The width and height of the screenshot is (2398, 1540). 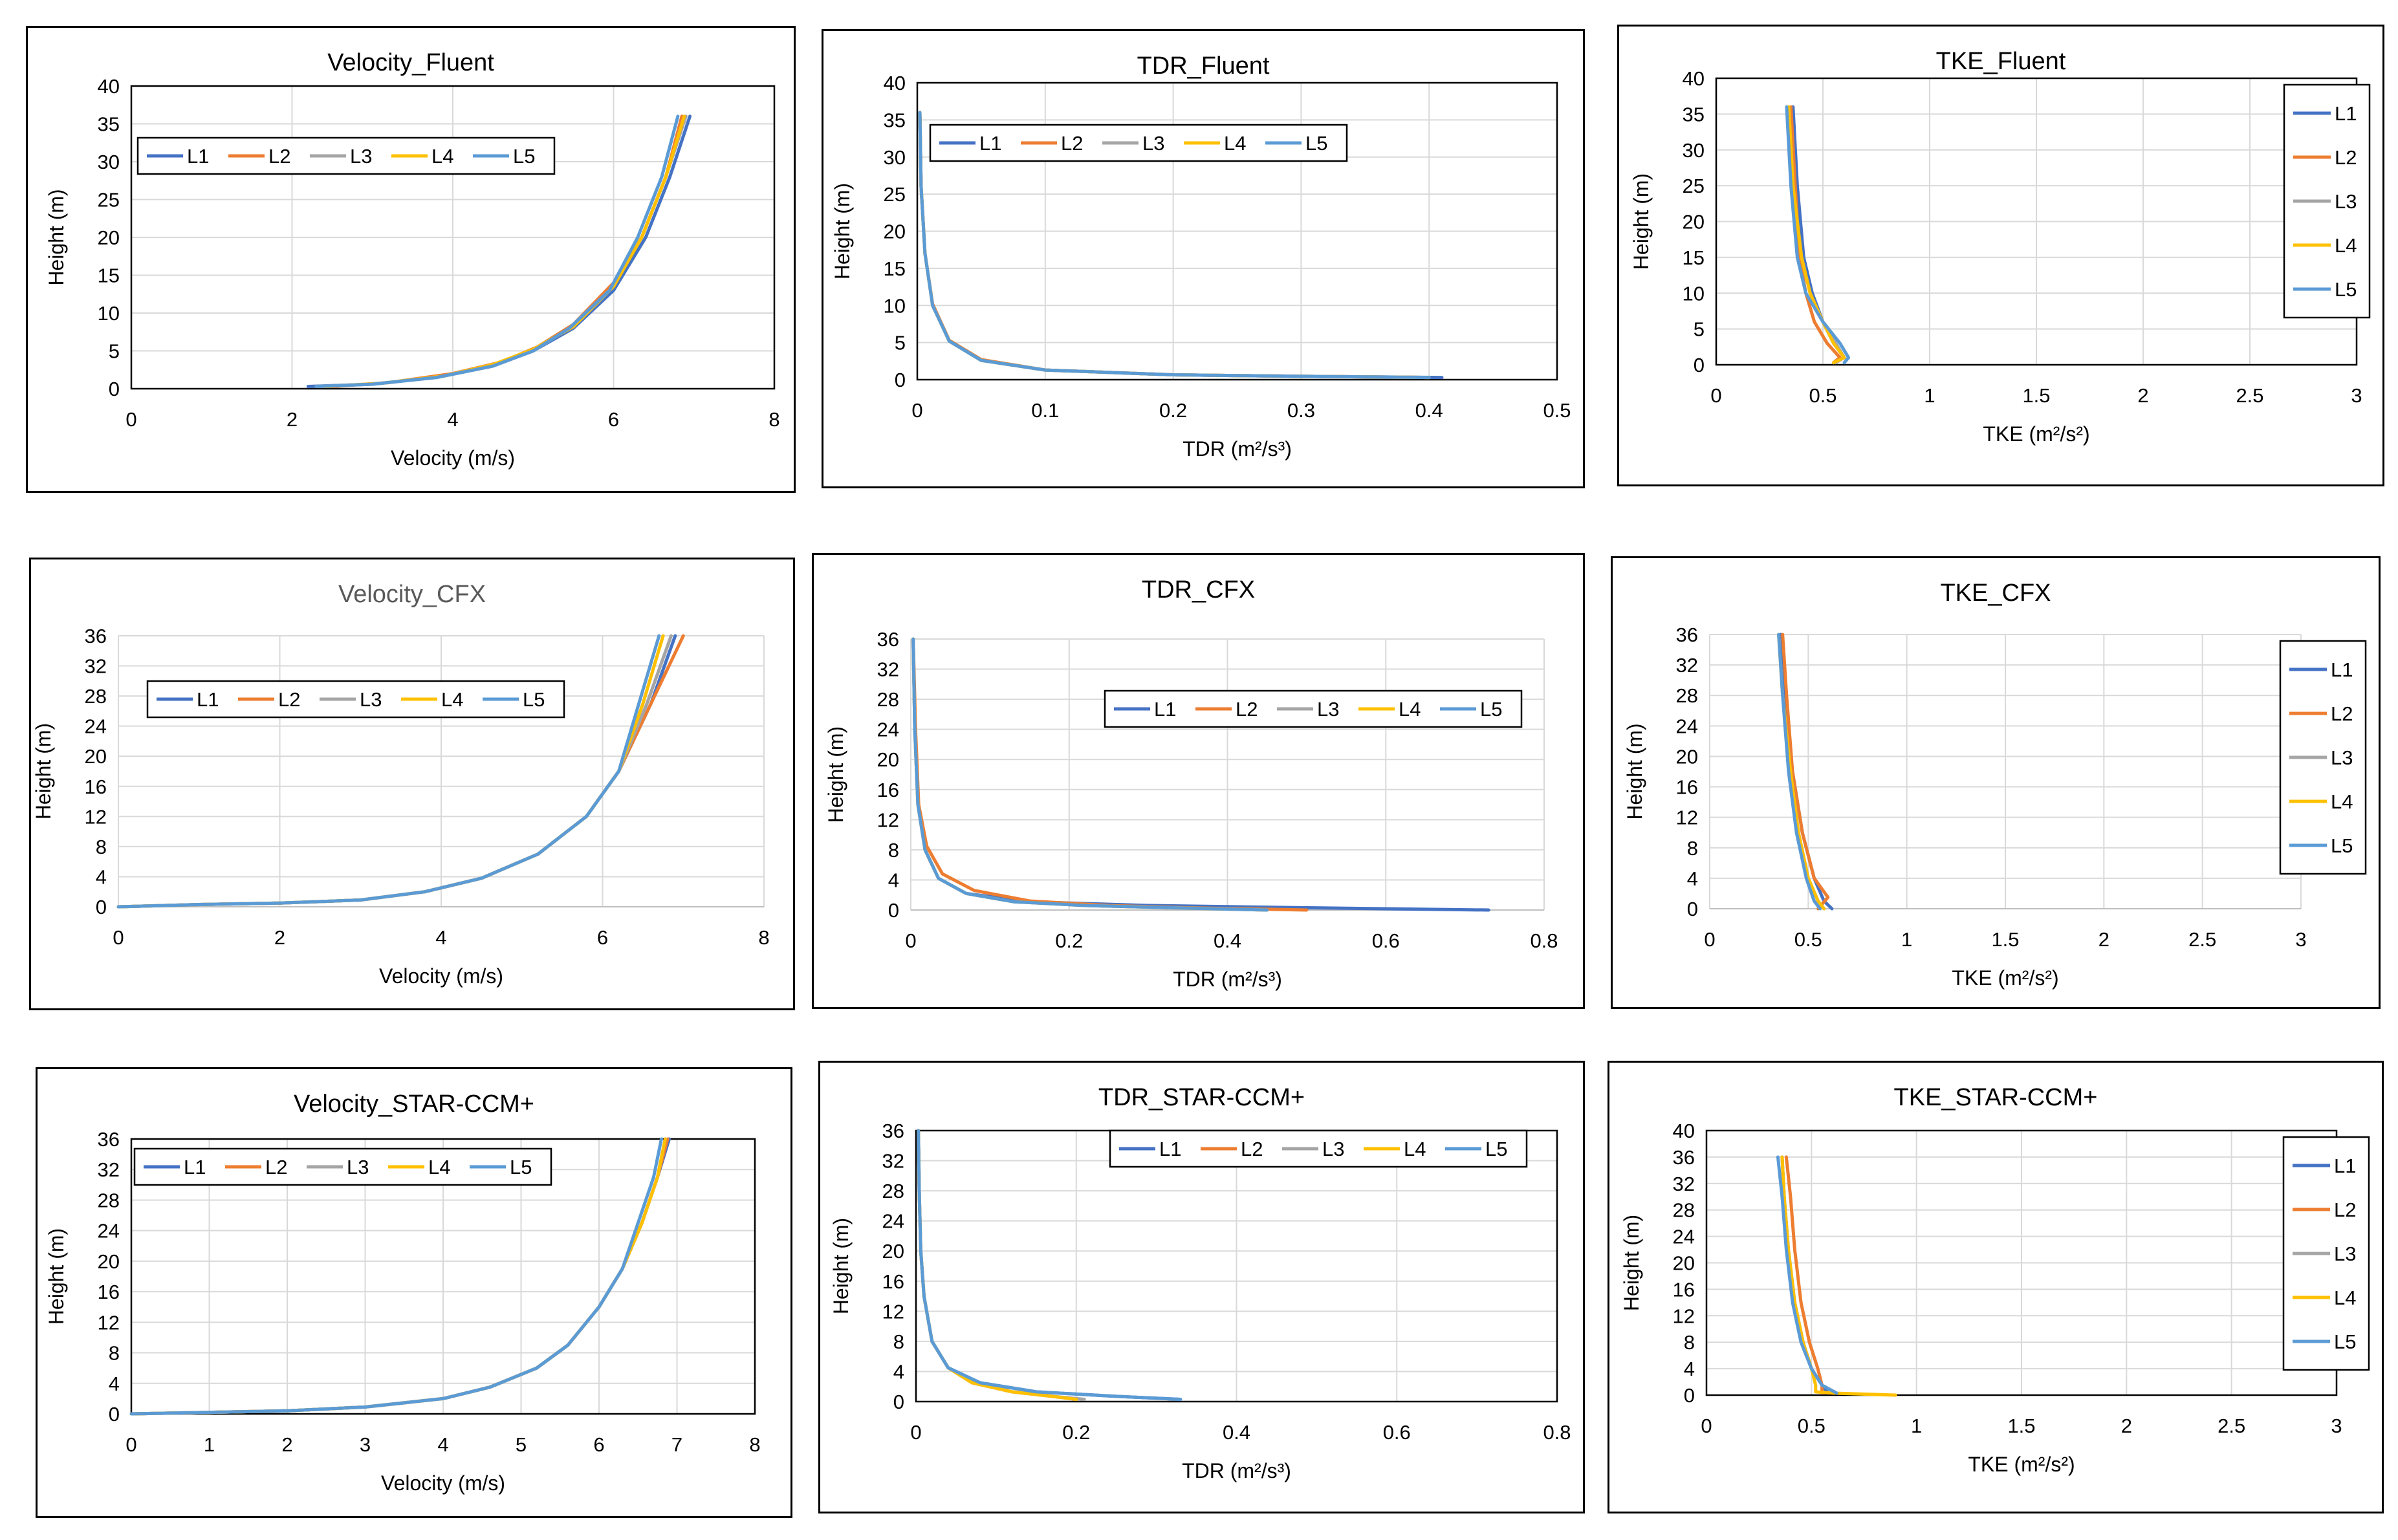 What do you see at coordinates (1694, 114) in the screenshot?
I see `y-tick-label: 35` at bounding box center [1694, 114].